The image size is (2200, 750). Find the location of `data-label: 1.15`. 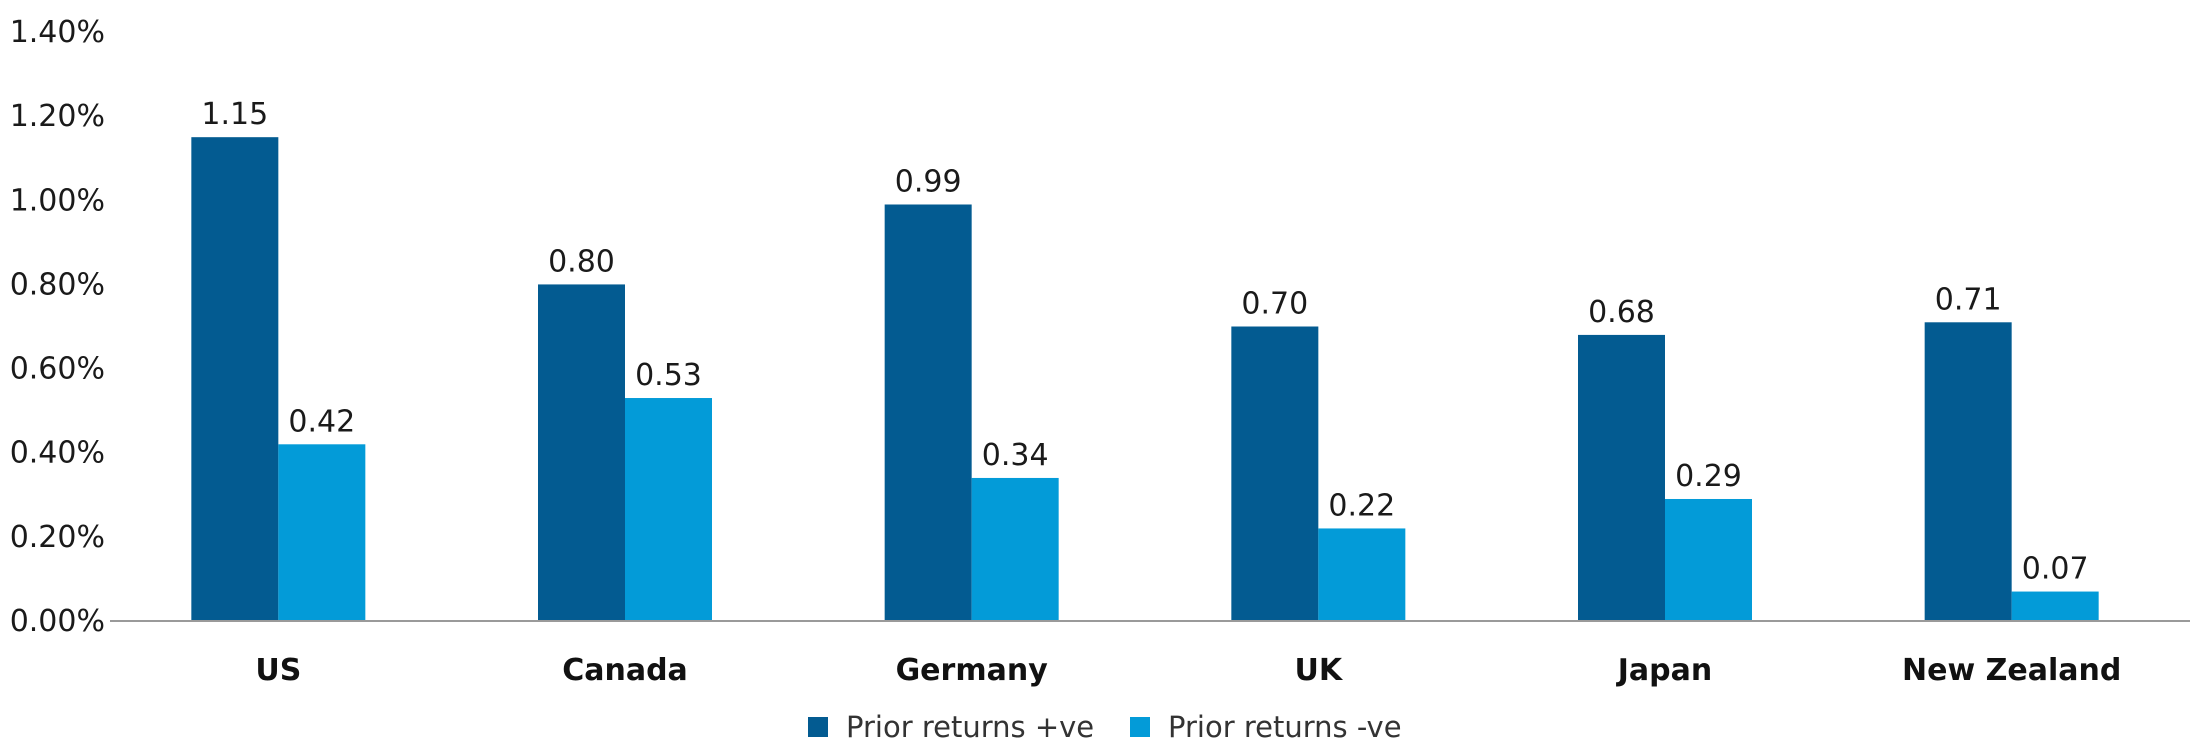

data-label: 1.15 is located at coordinates (234, 114).